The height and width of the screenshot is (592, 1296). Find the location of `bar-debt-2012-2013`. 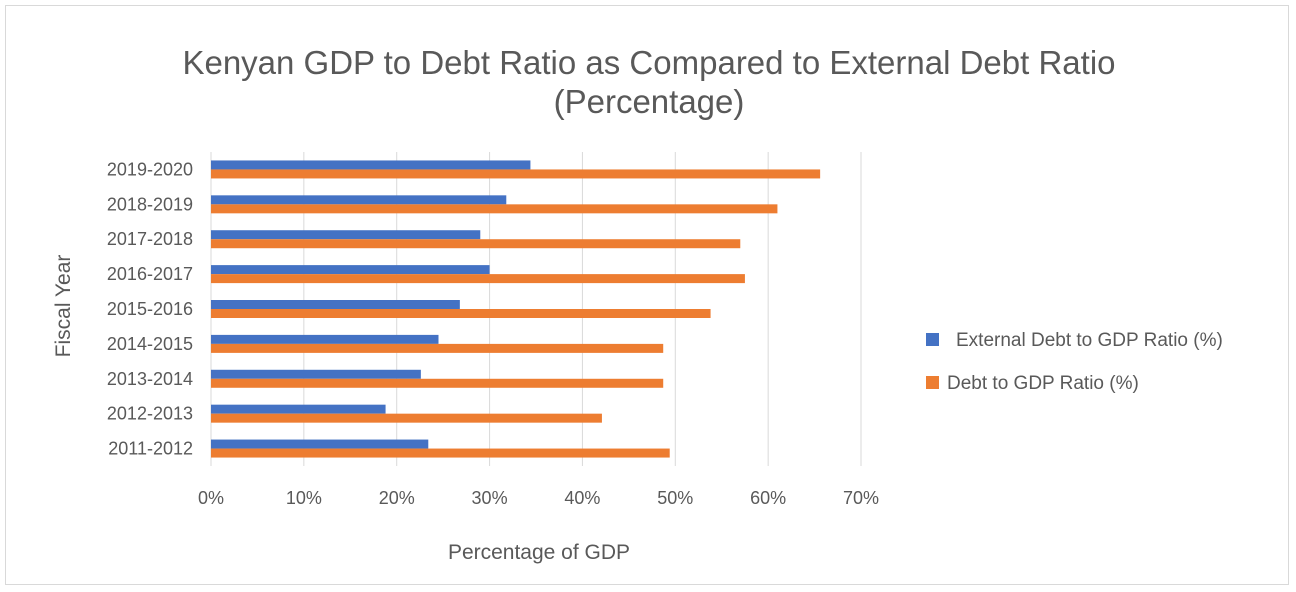

bar-debt-2012-2013 is located at coordinates (406, 418).